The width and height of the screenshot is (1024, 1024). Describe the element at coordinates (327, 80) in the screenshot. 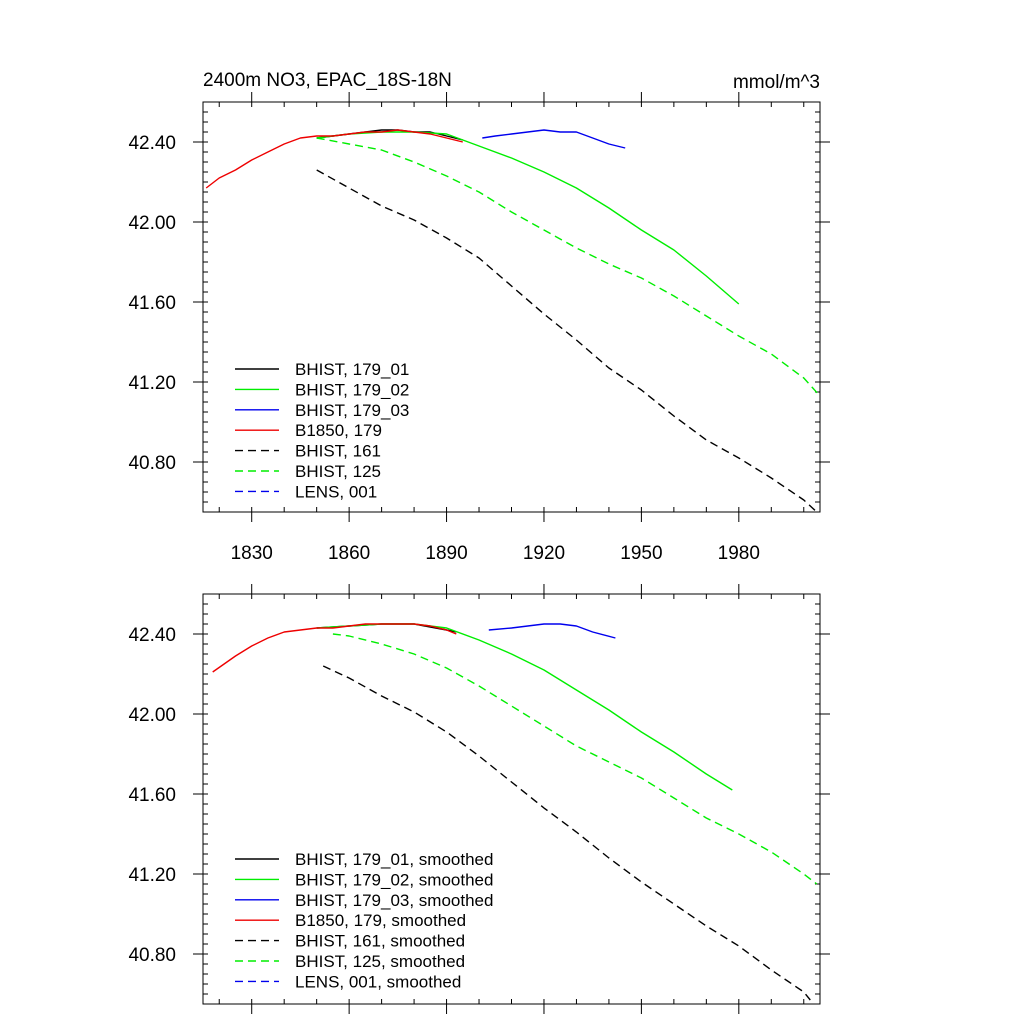

I see `chart-title: 2400m NO3, EPAC_18S-18N` at that location.